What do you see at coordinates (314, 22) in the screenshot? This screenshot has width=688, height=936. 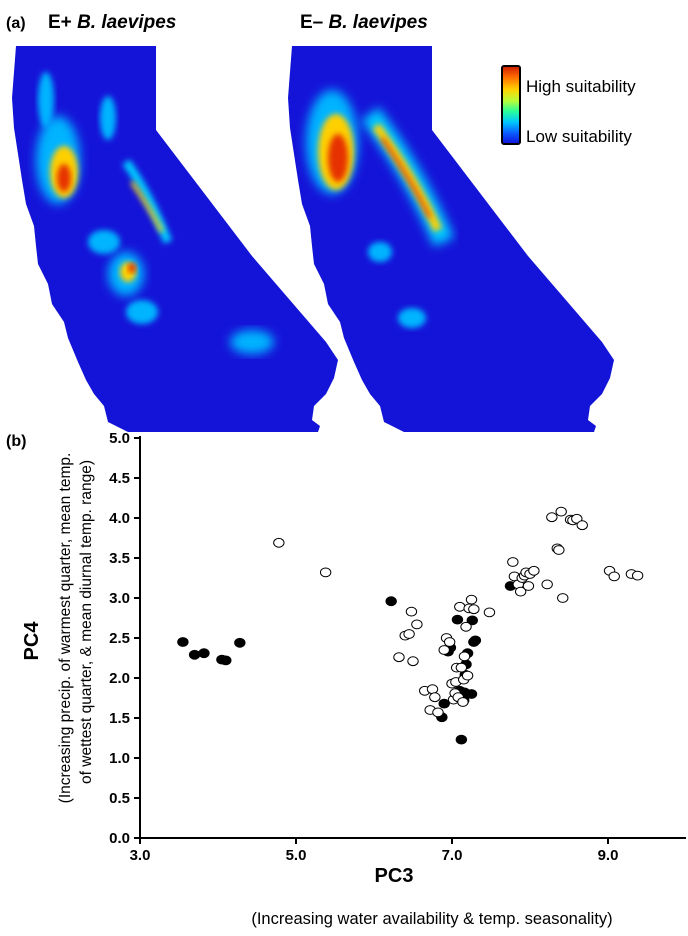 I see `map-right-title-prefix: E–` at bounding box center [314, 22].